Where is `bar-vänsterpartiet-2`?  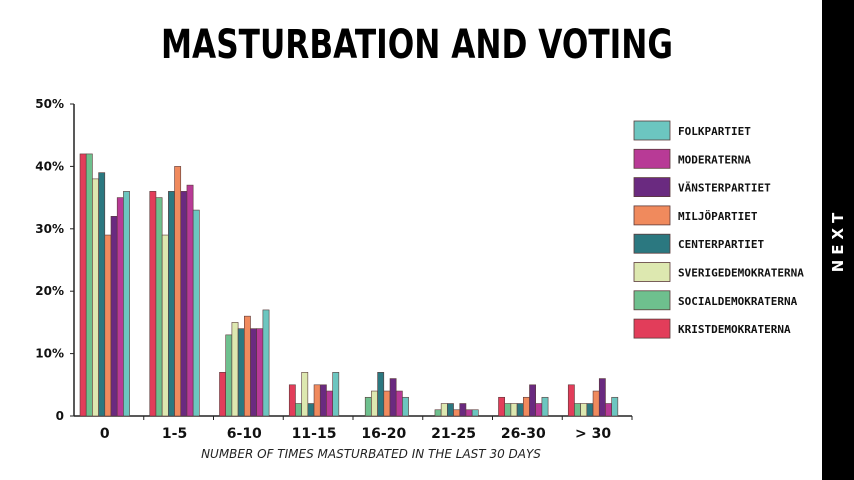 bar-vänsterpartiet-2 is located at coordinates (253, 372).